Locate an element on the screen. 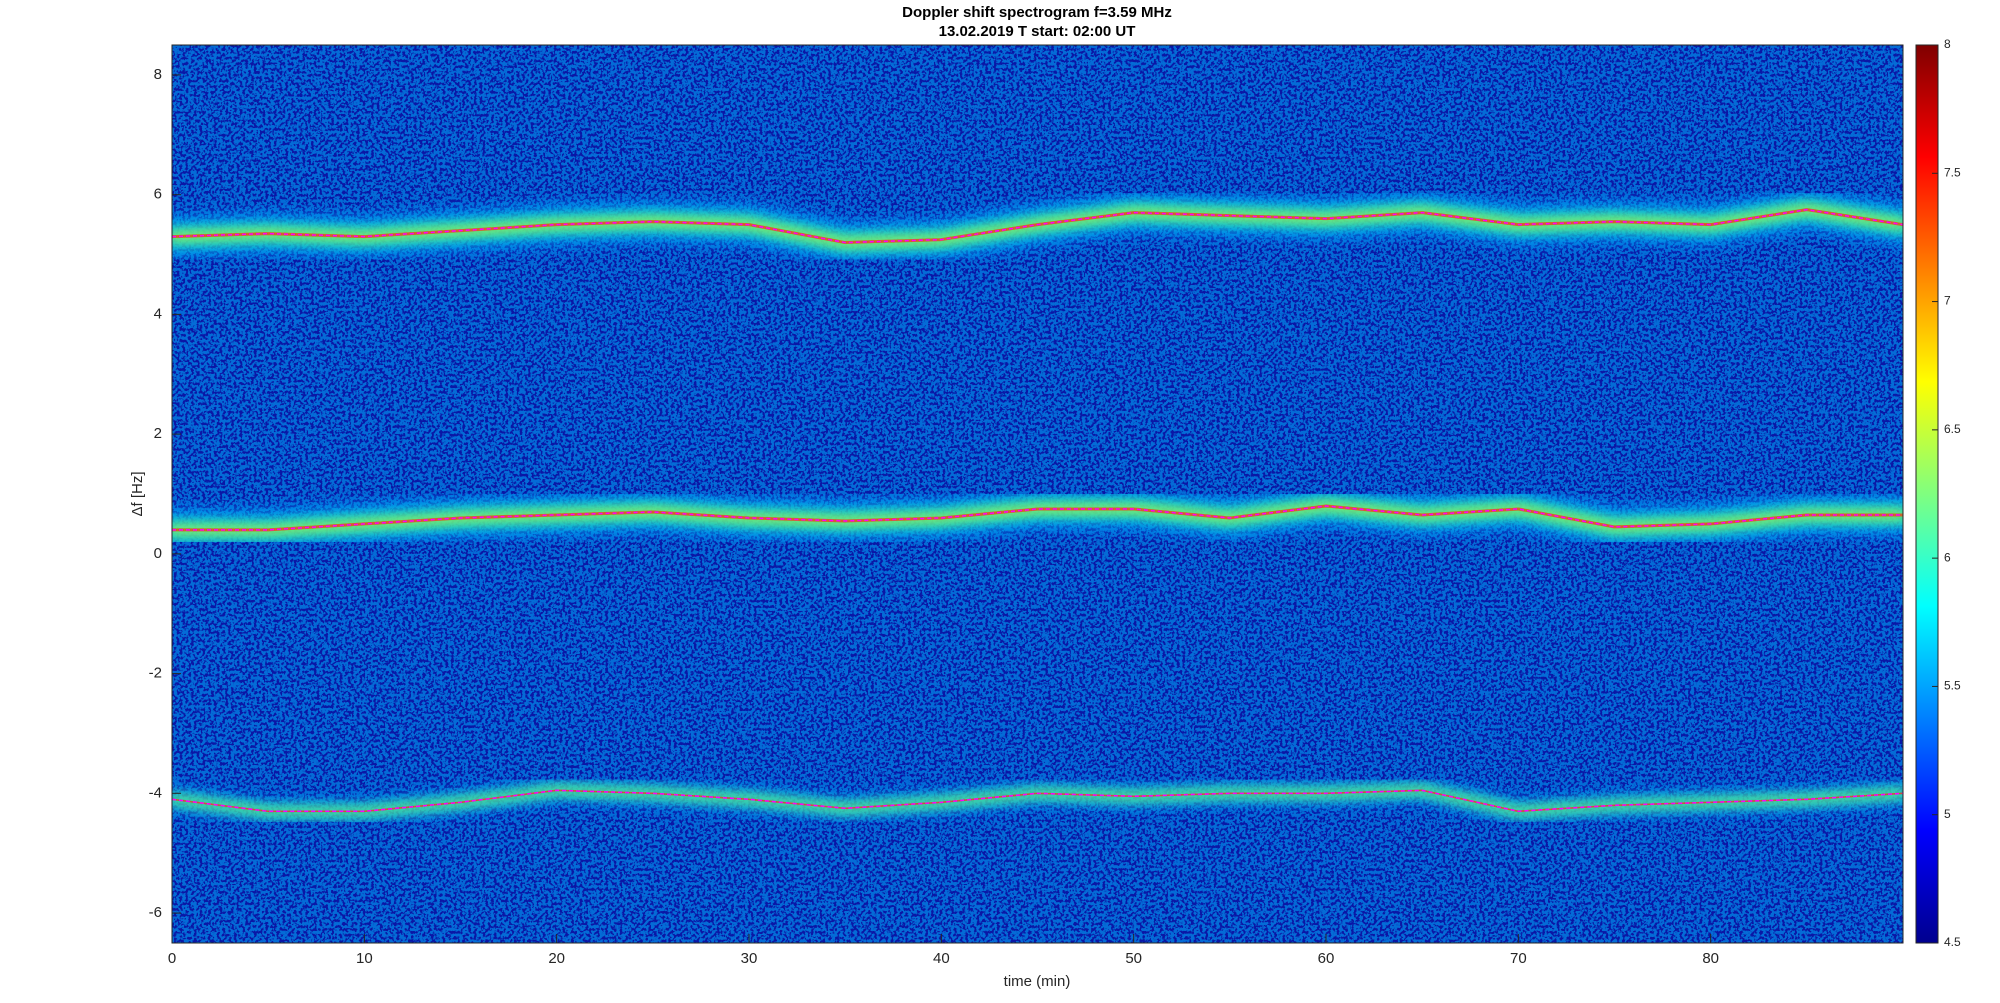 This screenshot has height=1003, width=2000. y-tick-label: -6 is located at coordinates (155, 912).